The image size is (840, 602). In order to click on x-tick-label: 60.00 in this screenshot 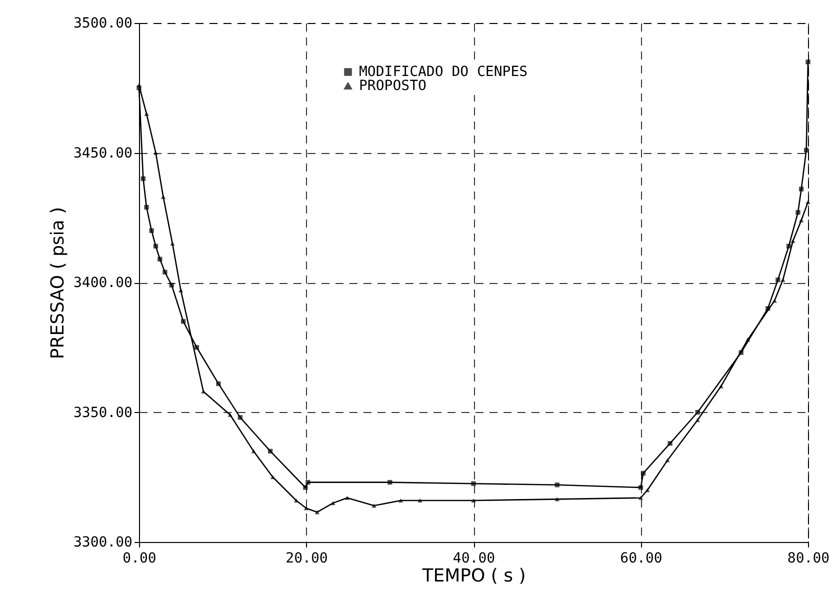, I will do `click(641, 558)`.